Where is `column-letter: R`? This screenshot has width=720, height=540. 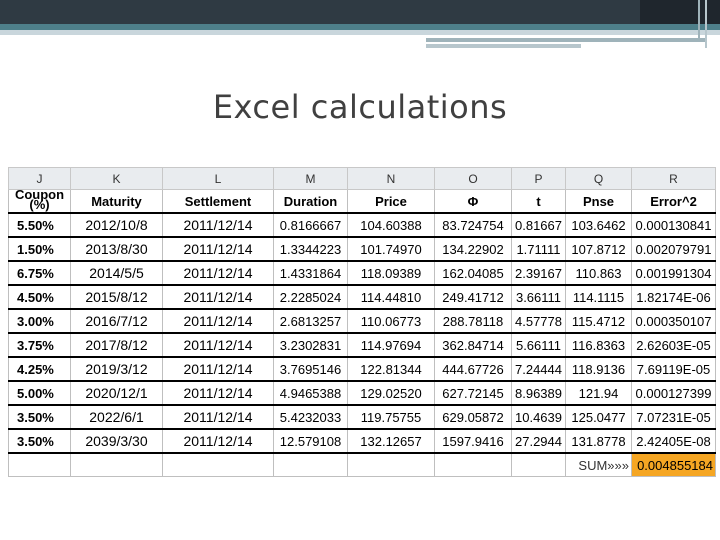 column-letter: R is located at coordinates (673, 178).